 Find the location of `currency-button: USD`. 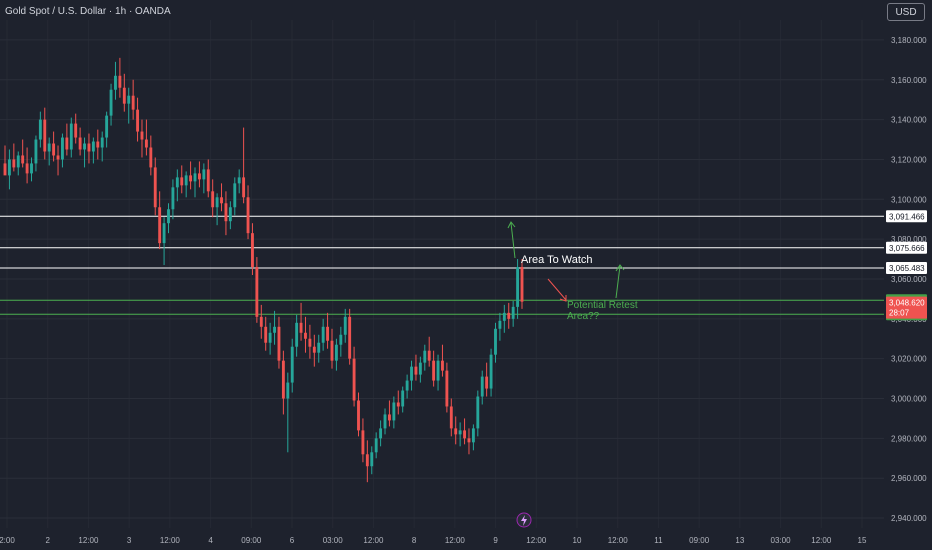

currency-button: USD is located at coordinates (906, 12).